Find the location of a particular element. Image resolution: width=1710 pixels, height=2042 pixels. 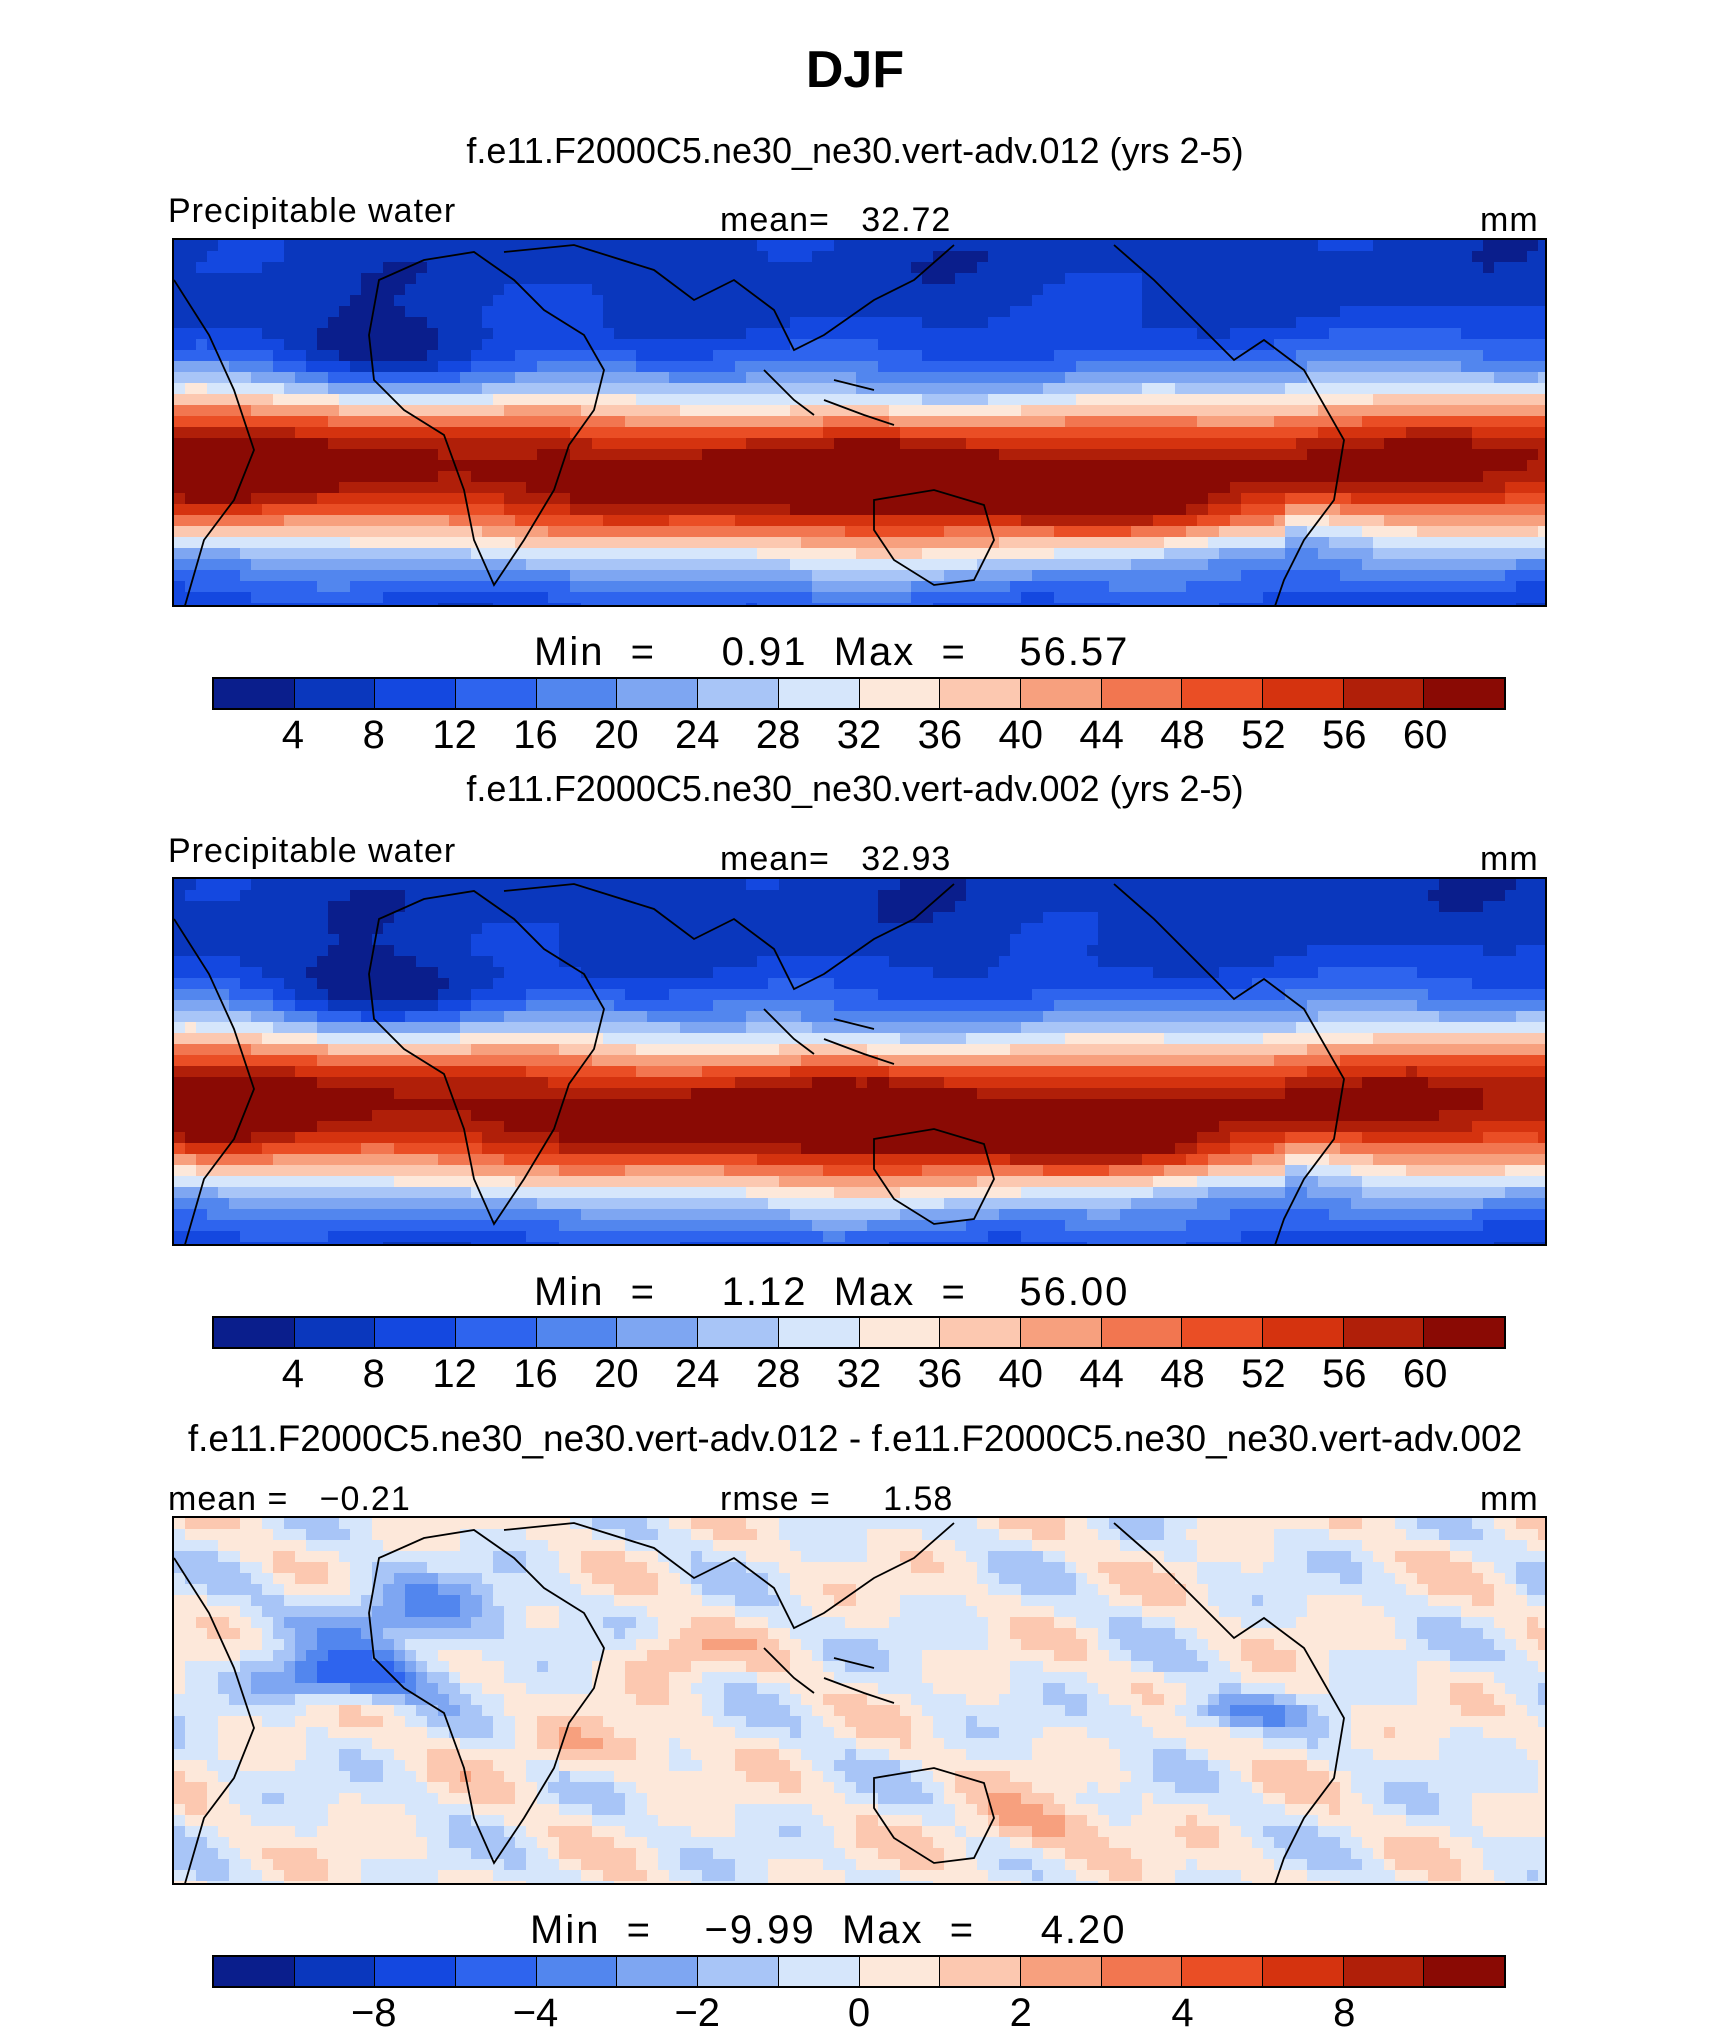

colorbar-box is located at coordinates (1061, 693).